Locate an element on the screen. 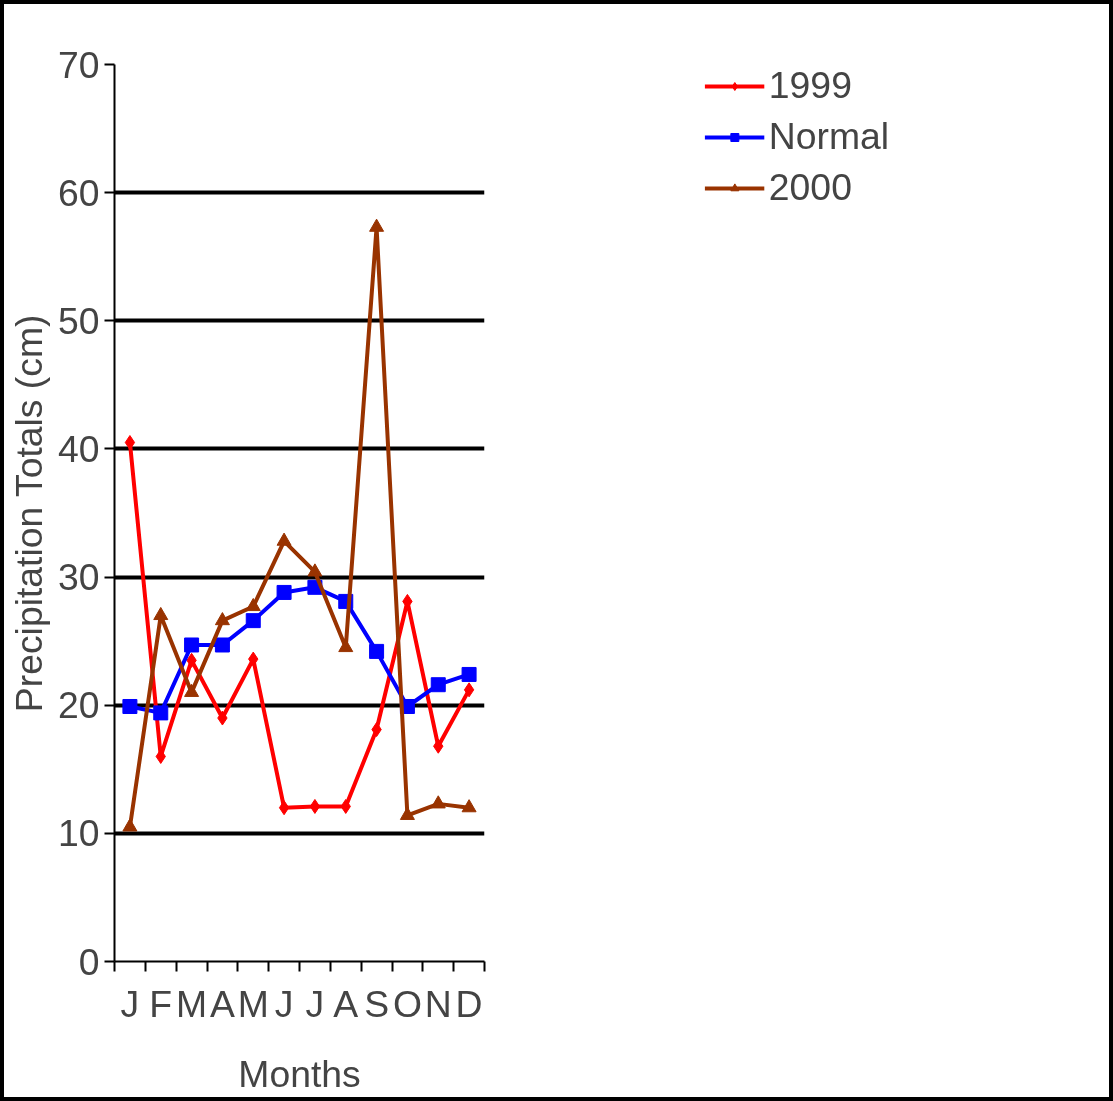 The image size is (1113, 1101). x-tick-label: S is located at coordinates (377, 1003).